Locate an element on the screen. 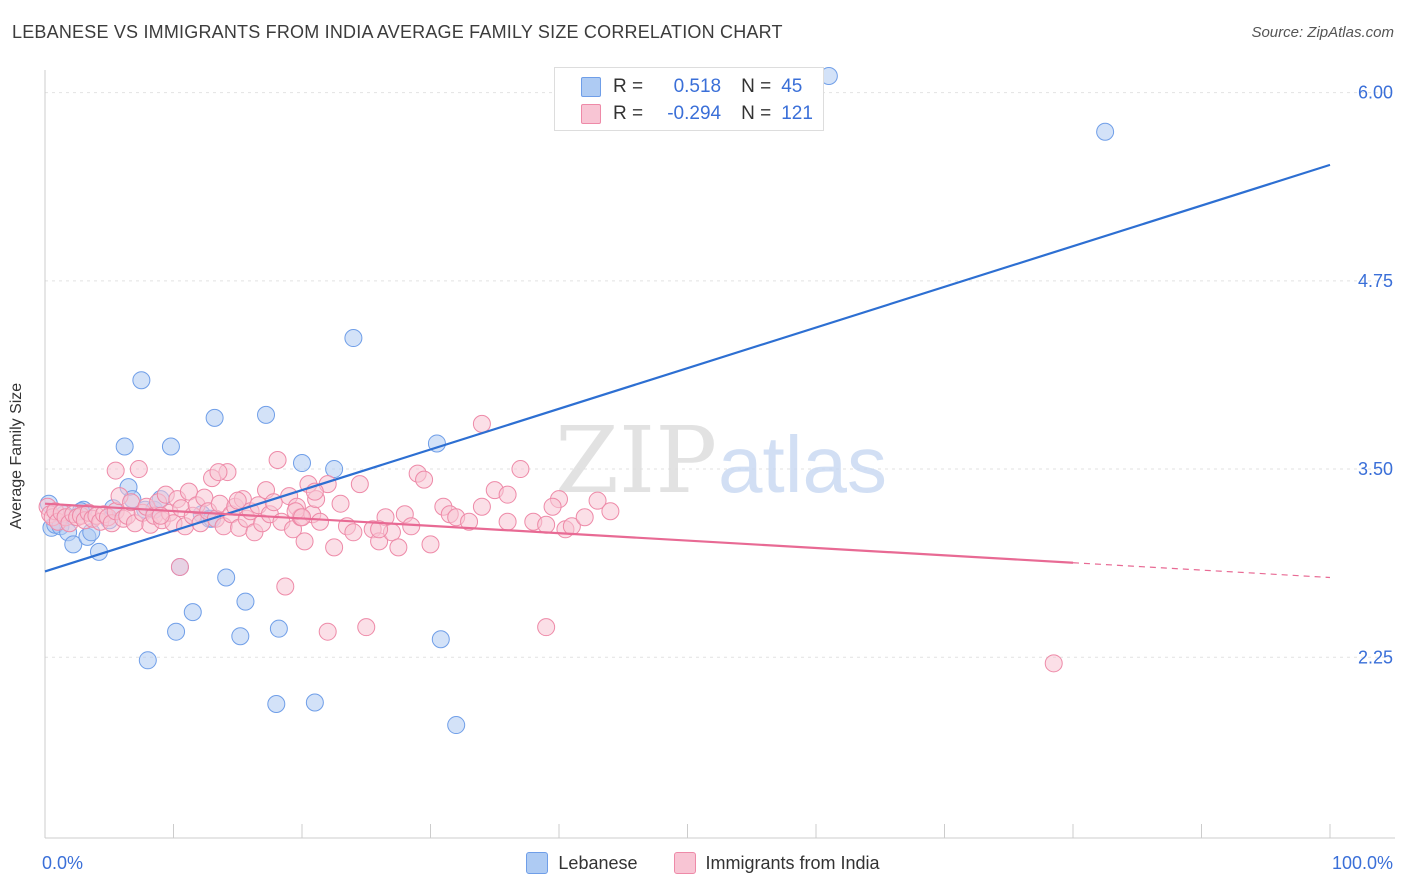  y-tick-labels: 6.00 4.75 3.50 2.25 is located at coordinates (1375, 375).